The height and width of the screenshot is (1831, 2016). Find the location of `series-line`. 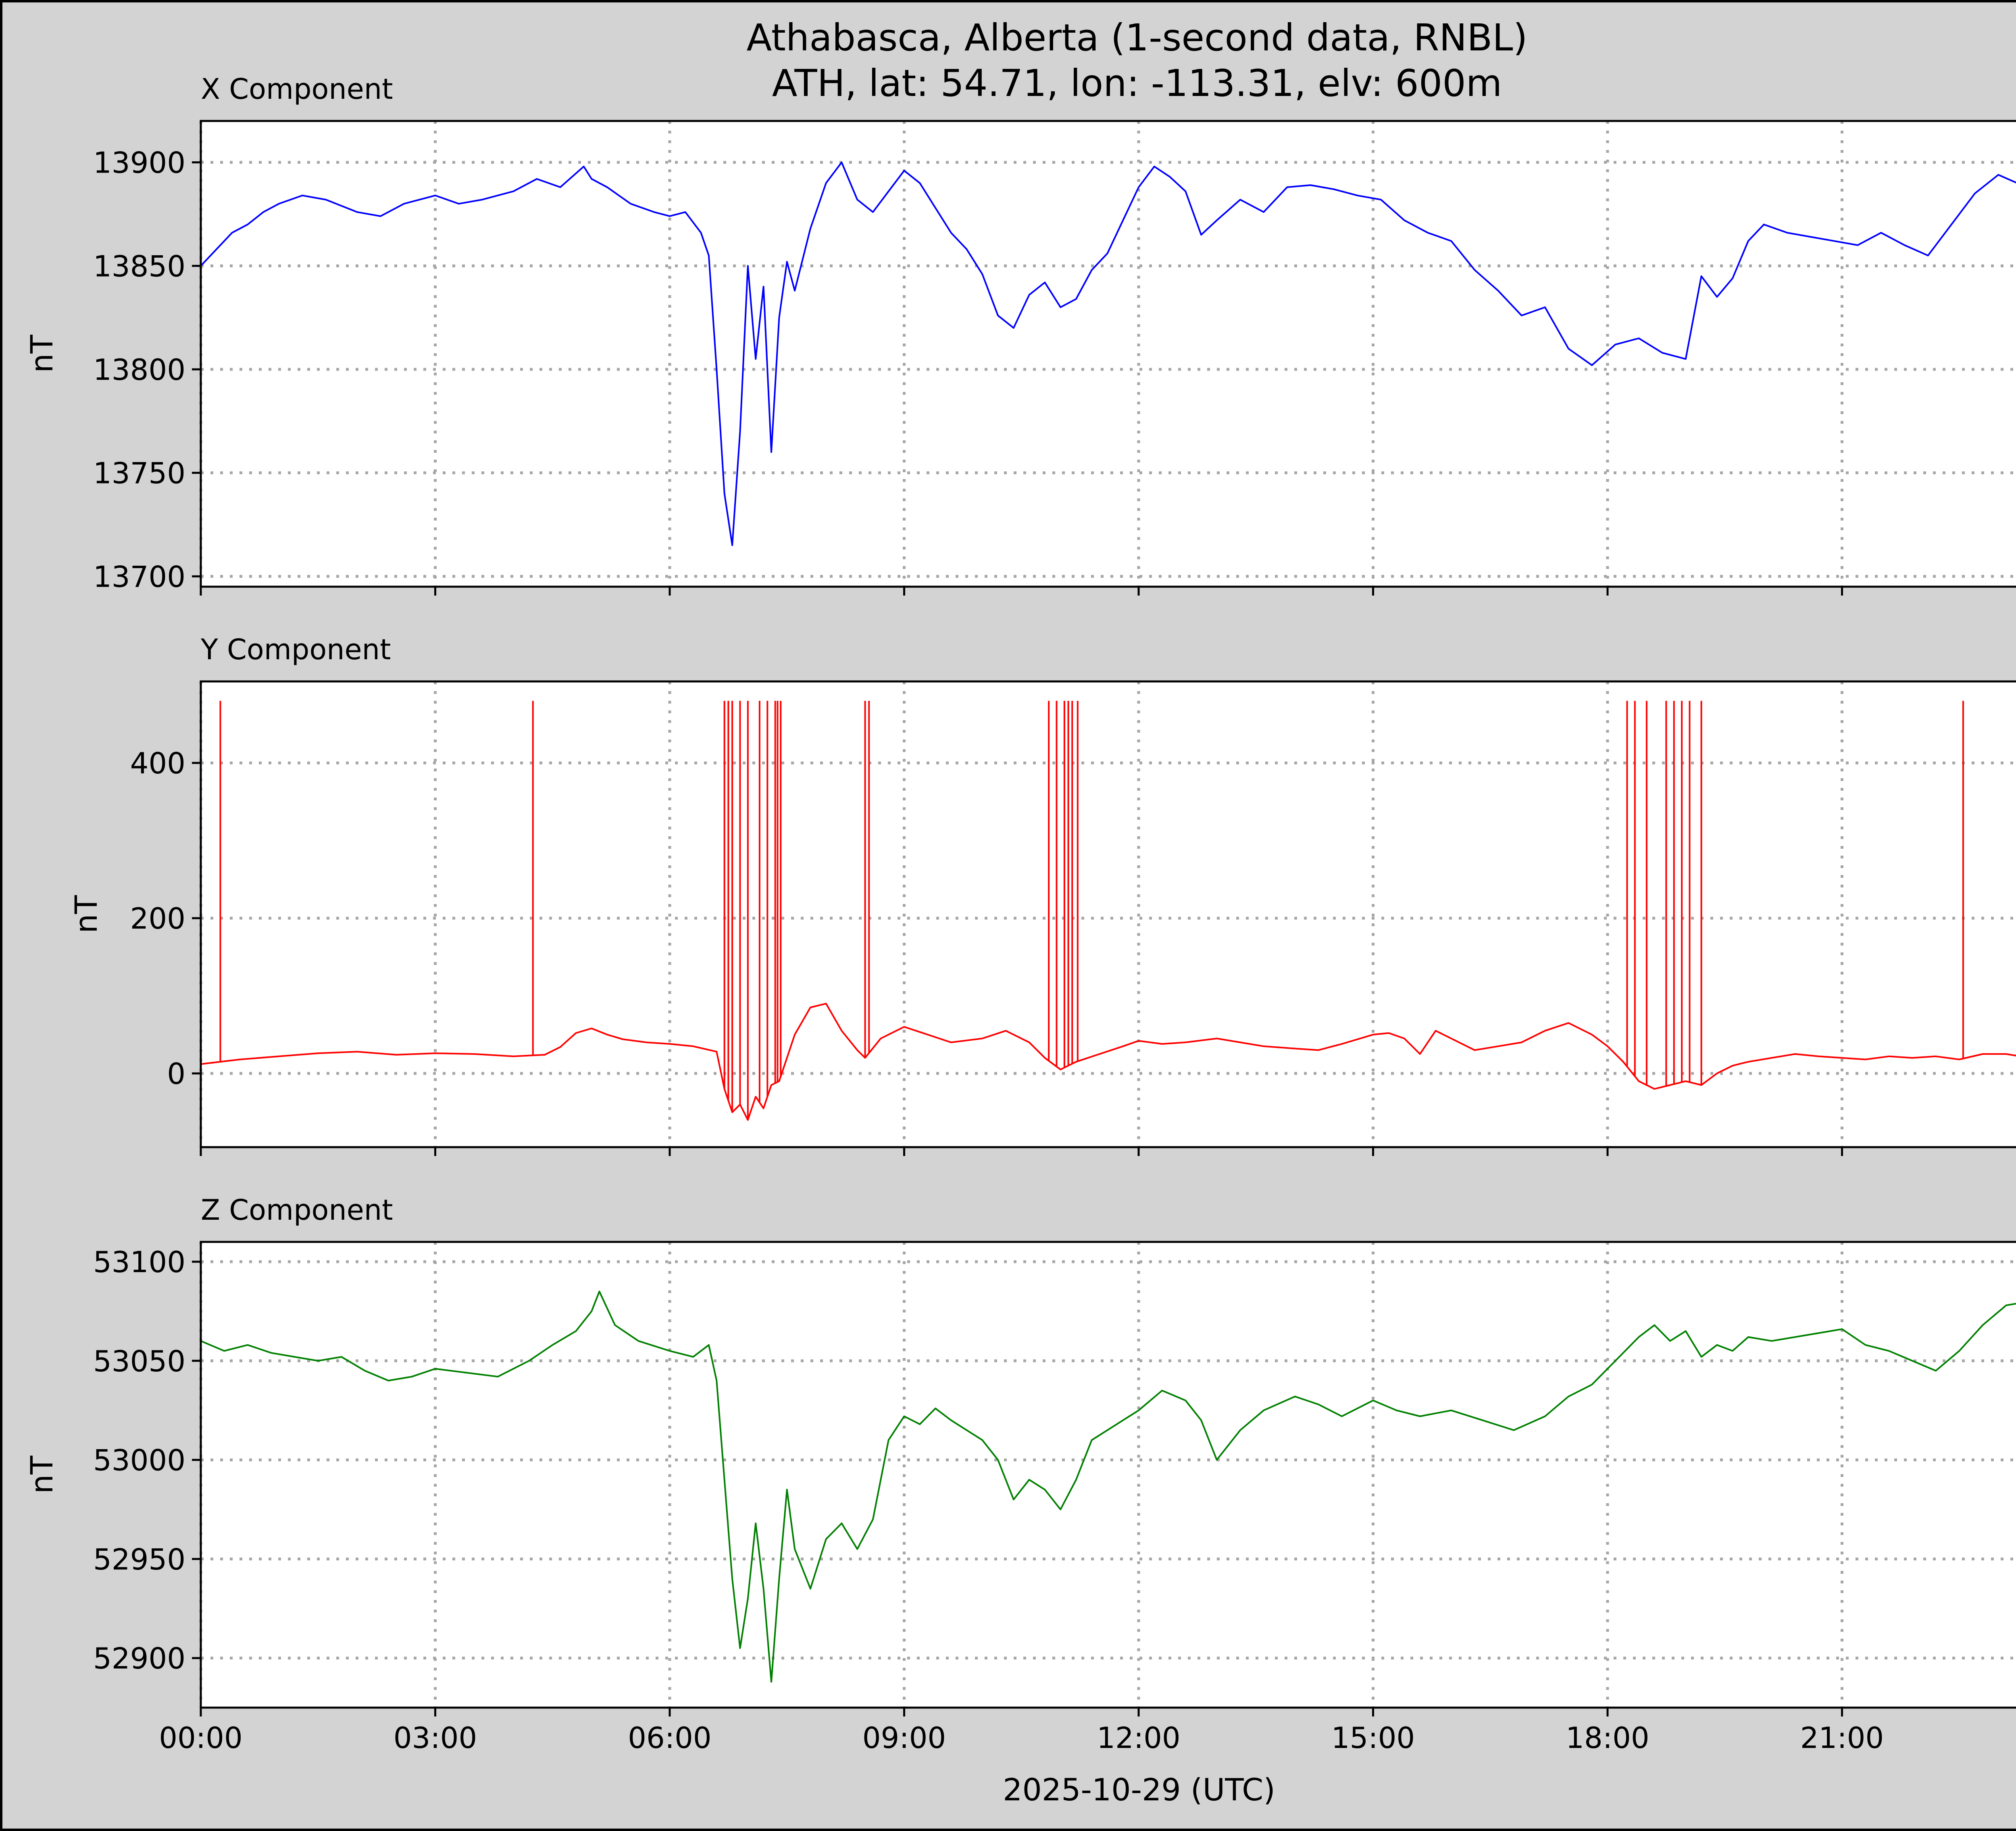

series-line is located at coordinates (1108, 1061).